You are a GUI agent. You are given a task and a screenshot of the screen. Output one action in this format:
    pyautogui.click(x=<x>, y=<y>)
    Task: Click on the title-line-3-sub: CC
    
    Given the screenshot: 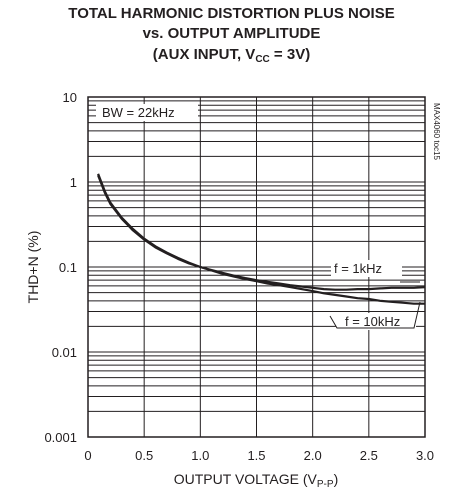 What is the action you would take?
    pyautogui.click(x=262, y=59)
    